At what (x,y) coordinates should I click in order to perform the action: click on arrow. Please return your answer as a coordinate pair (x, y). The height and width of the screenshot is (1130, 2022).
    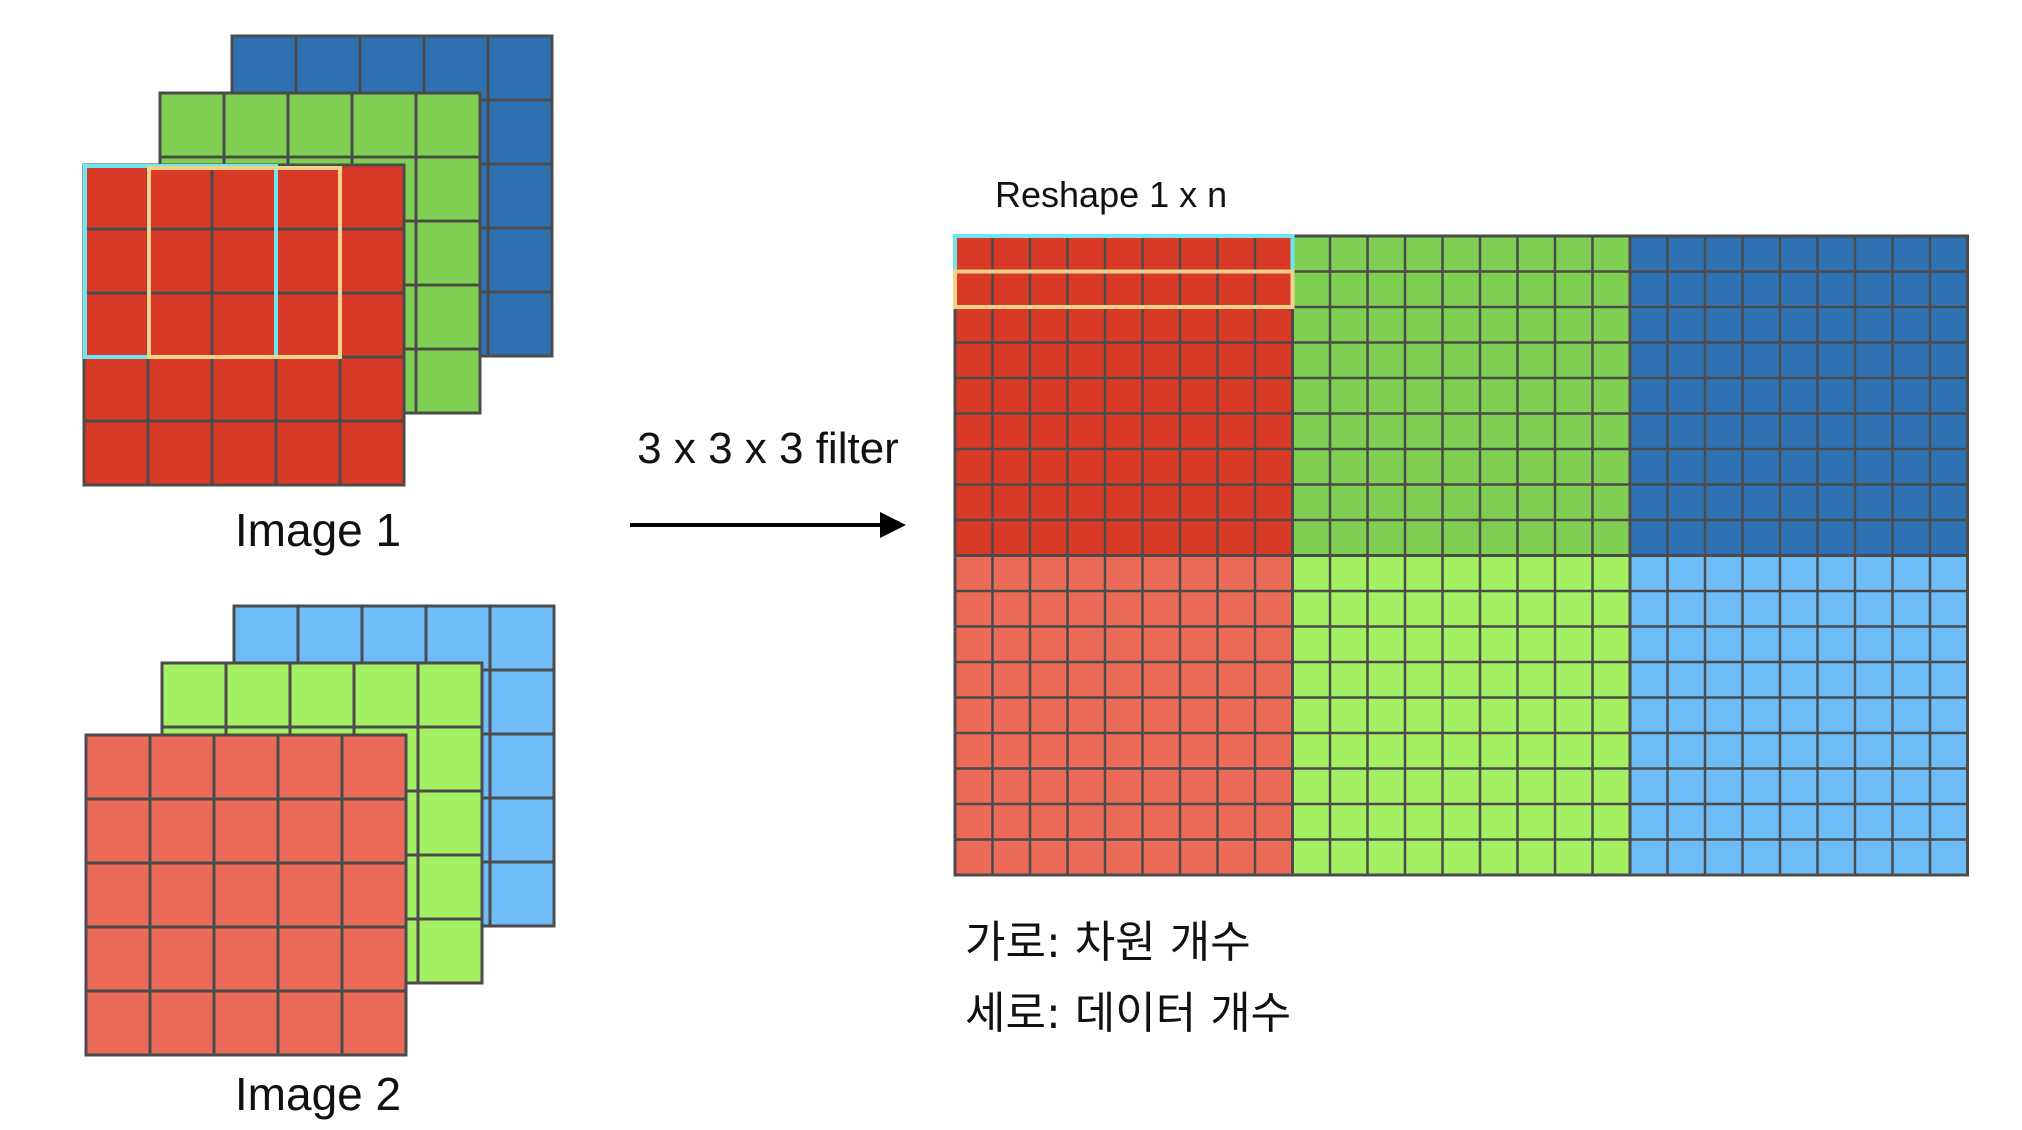
    Looking at the image, I should click on (768, 525).